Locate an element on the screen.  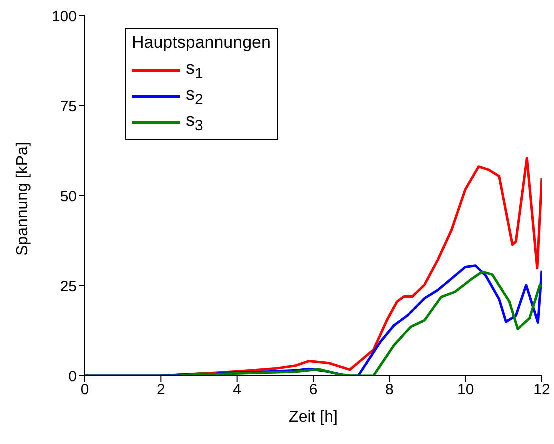
x-tick-label: 0 is located at coordinates (85, 390).